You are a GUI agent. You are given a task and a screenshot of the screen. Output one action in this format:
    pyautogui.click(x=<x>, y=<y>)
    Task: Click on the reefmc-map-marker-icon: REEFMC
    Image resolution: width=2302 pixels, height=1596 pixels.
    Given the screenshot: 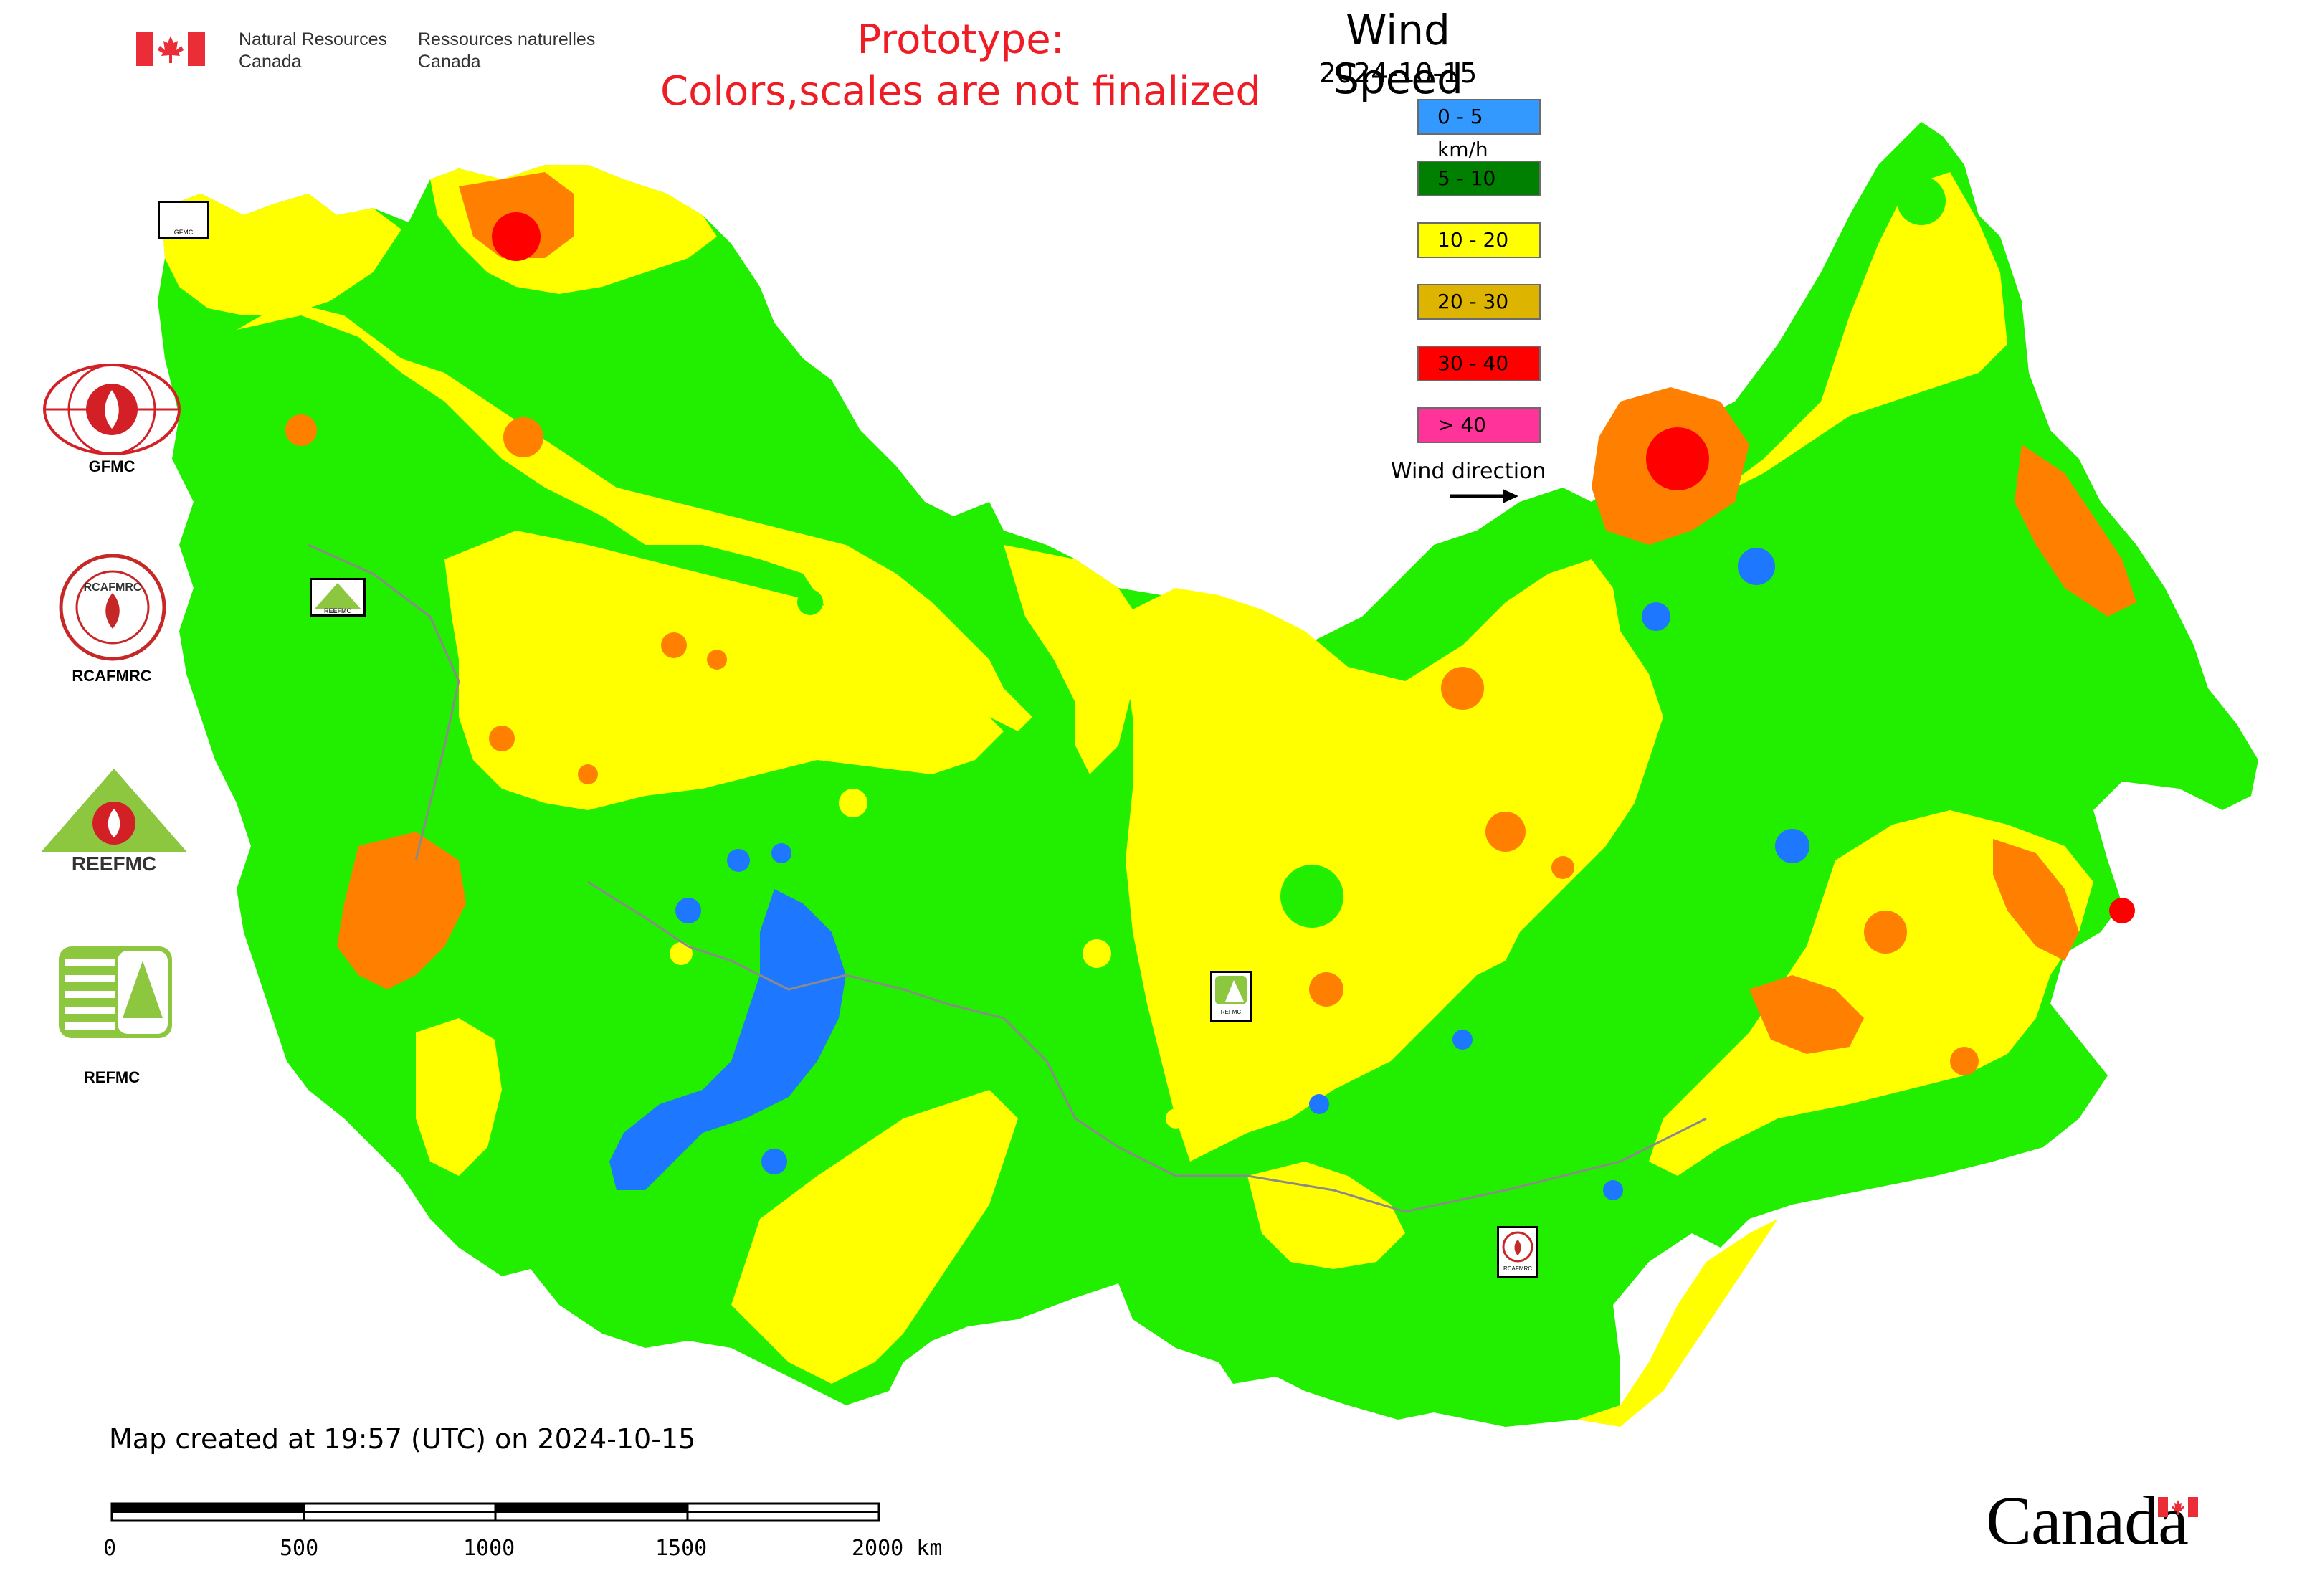 What is the action you would take?
    pyautogui.click(x=338, y=598)
    